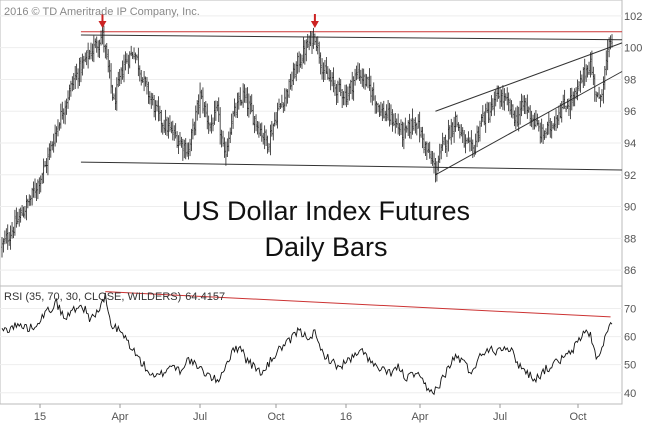 This screenshot has width=650, height=425. What do you see at coordinates (630, 351) in the screenshot?
I see `rsi-y-axis: 40 50 60 70` at bounding box center [630, 351].